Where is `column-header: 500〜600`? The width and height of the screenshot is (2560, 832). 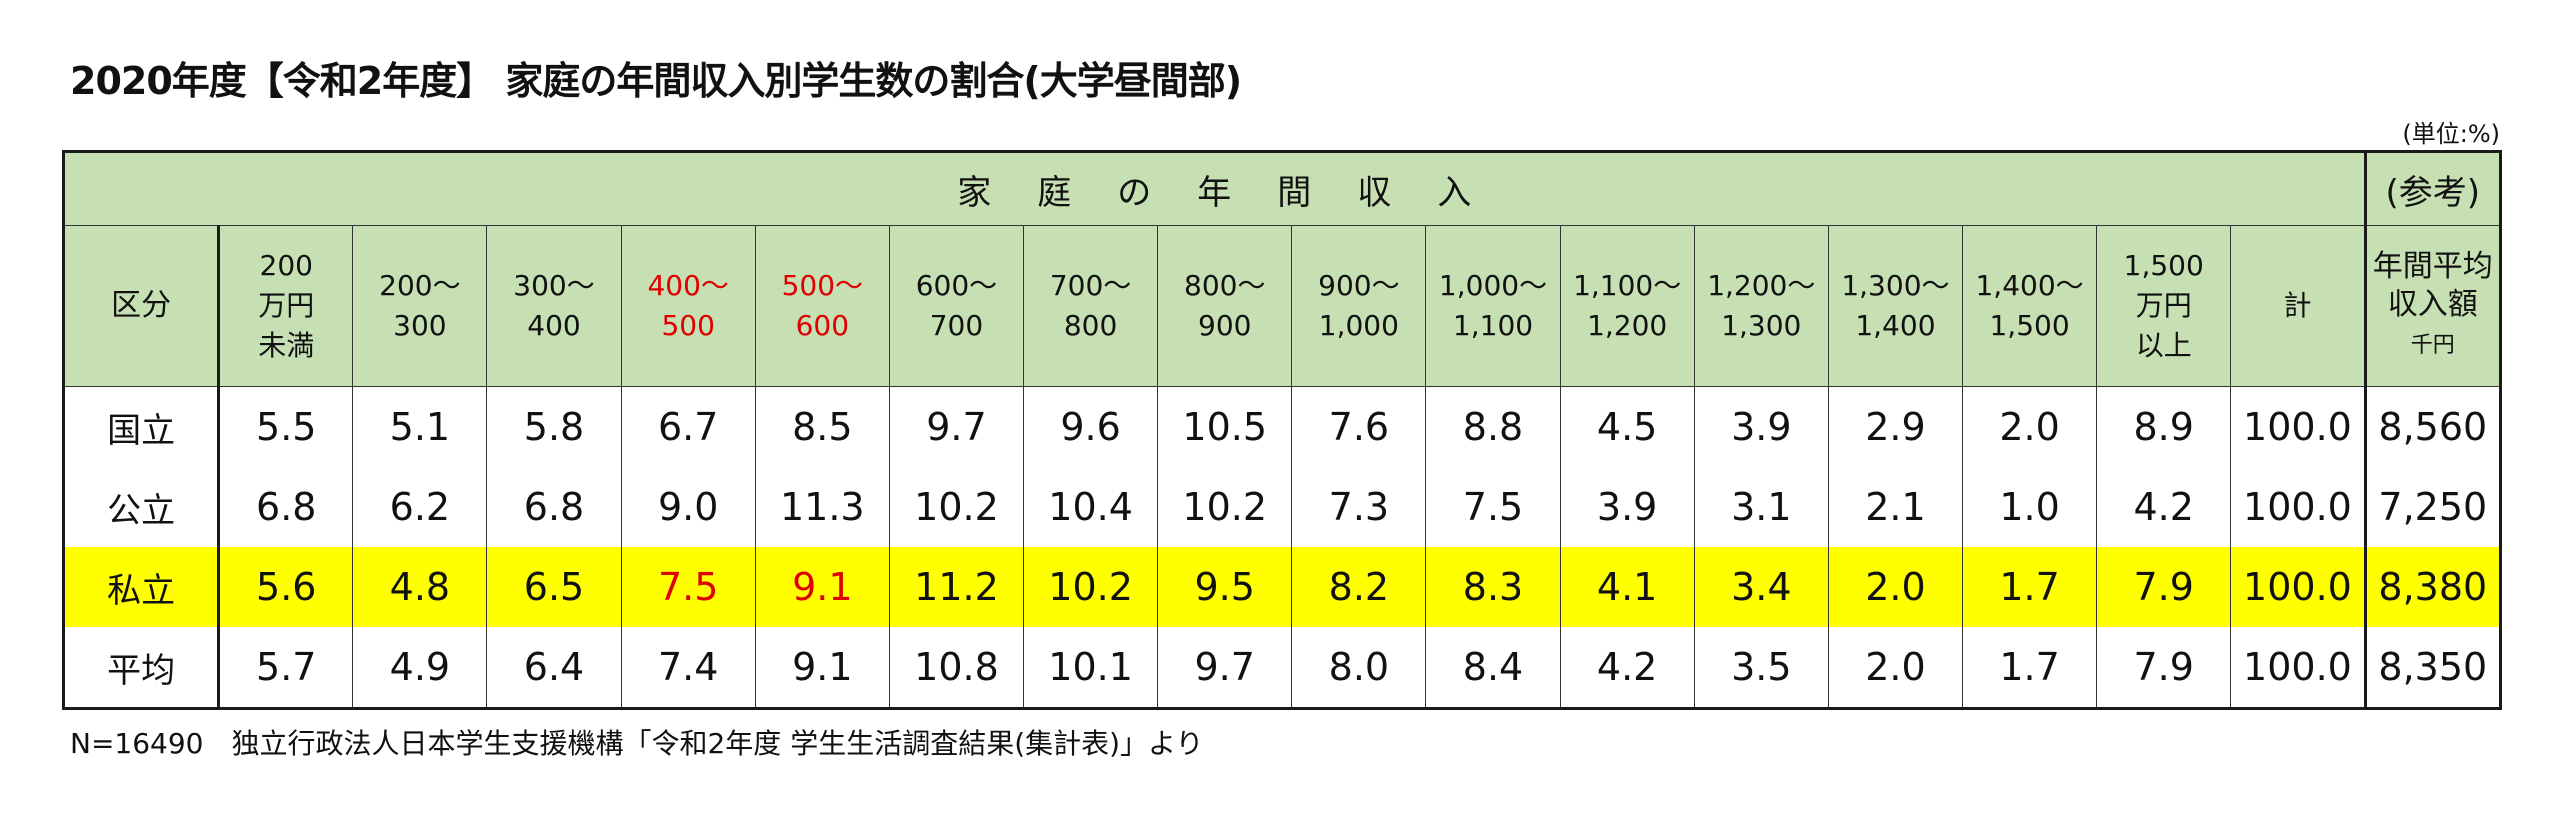
column-header: 500〜600 is located at coordinates (822, 306).